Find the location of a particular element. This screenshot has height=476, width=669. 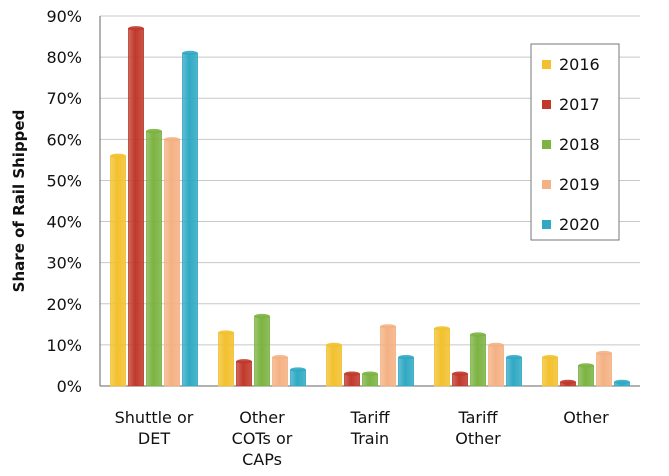

x-tick-label: Shuttle or is located at coordinates (154, 417).